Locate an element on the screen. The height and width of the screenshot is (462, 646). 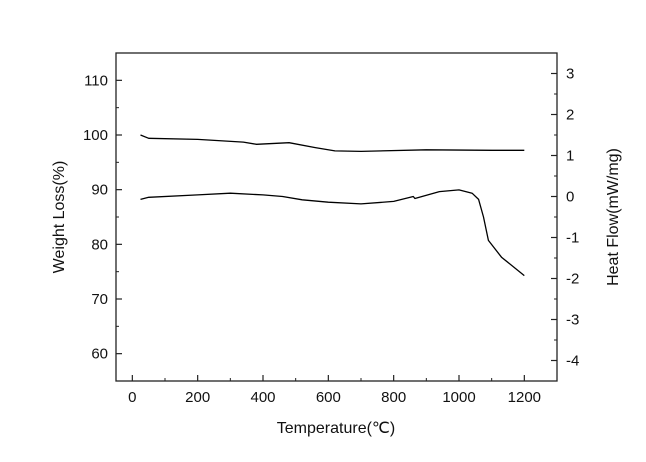
x-tick-label: 1200 is located at coordinates (524, 397).